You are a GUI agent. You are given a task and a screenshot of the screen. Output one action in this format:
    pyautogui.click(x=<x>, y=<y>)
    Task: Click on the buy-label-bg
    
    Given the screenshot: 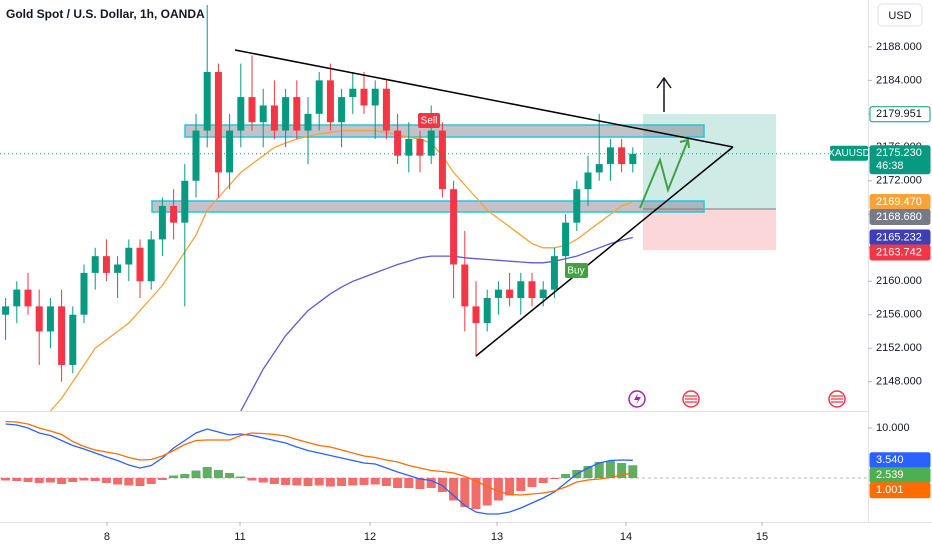 What is the action you would take?
    pyautogui.click(x=576, y=270)
    